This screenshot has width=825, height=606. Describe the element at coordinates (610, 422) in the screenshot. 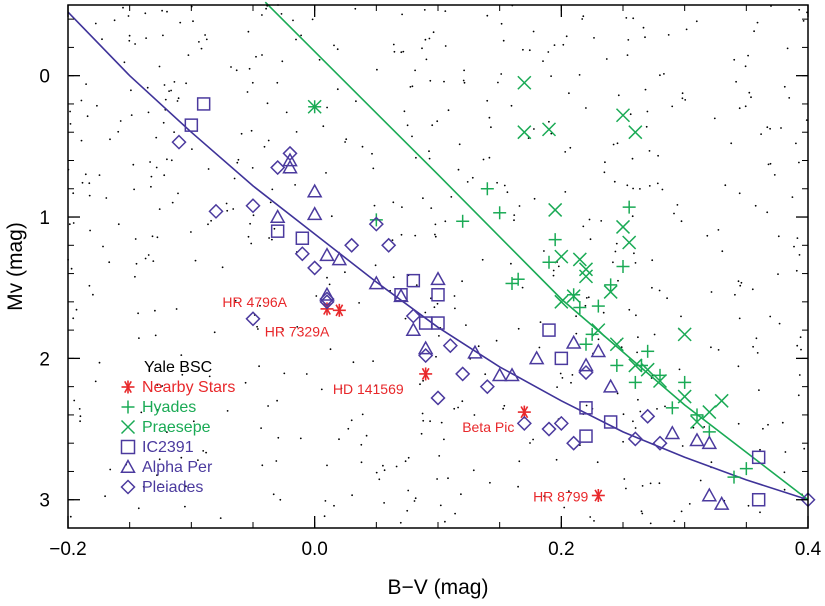

I see `ic2391-point` at that location.